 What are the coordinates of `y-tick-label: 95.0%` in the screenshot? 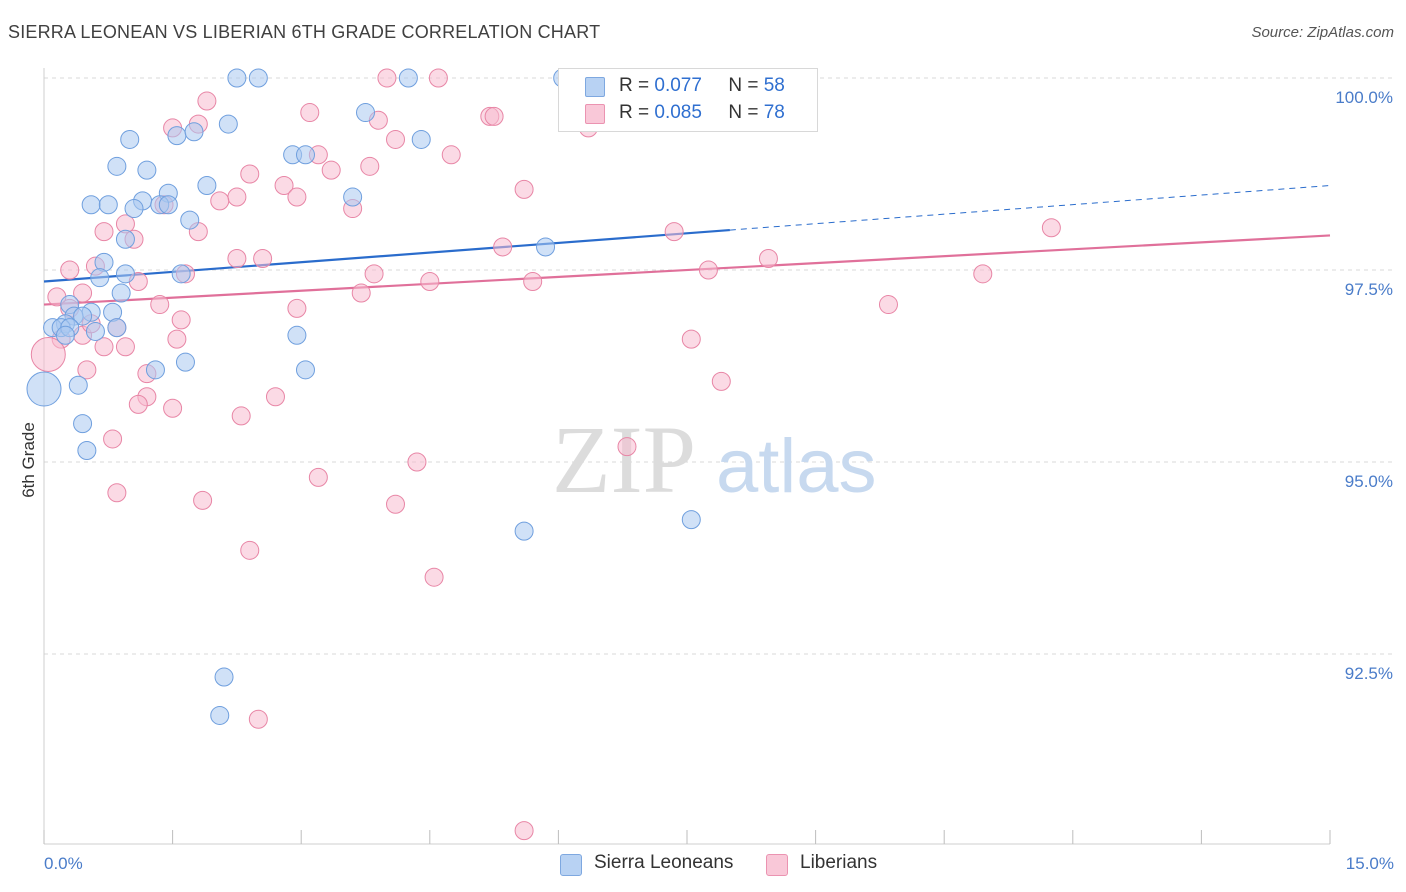 It's located at (1369, 481).